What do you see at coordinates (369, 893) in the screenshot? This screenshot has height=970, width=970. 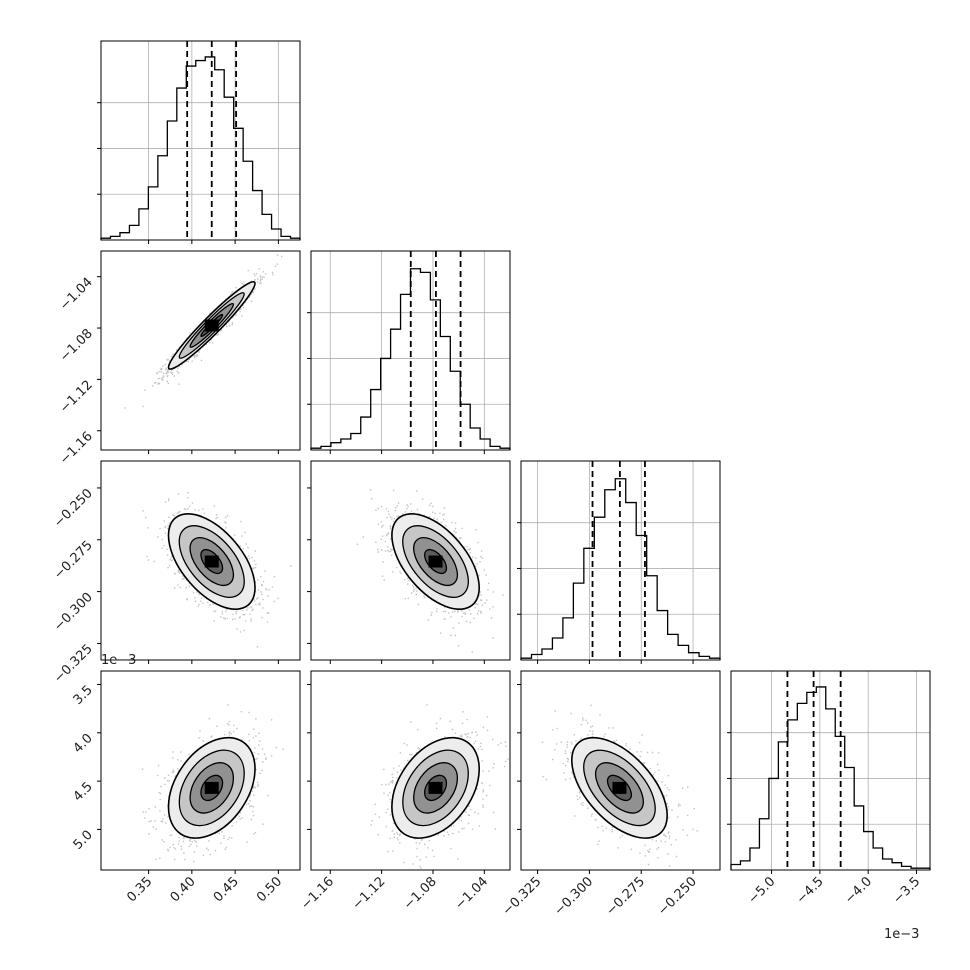 I see `x-tick-label-1-1: −1.12` at bounding box center [369, 893].